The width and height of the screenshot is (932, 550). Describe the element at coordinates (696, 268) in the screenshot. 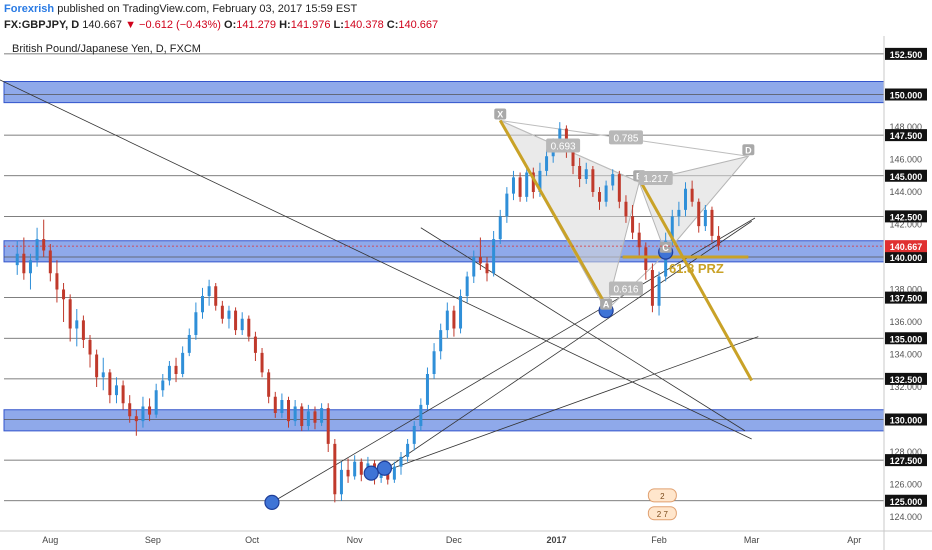

I see `prz-label: 61.8 PRZ` at that location.